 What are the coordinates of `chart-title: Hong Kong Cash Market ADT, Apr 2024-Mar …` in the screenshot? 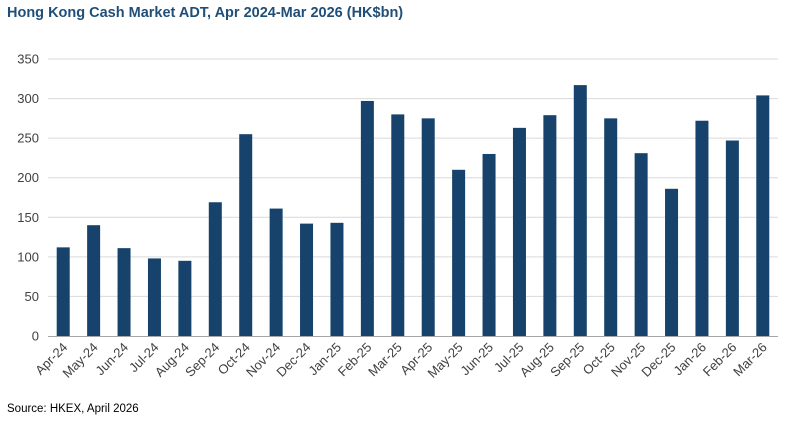 It's located at (205, 13).